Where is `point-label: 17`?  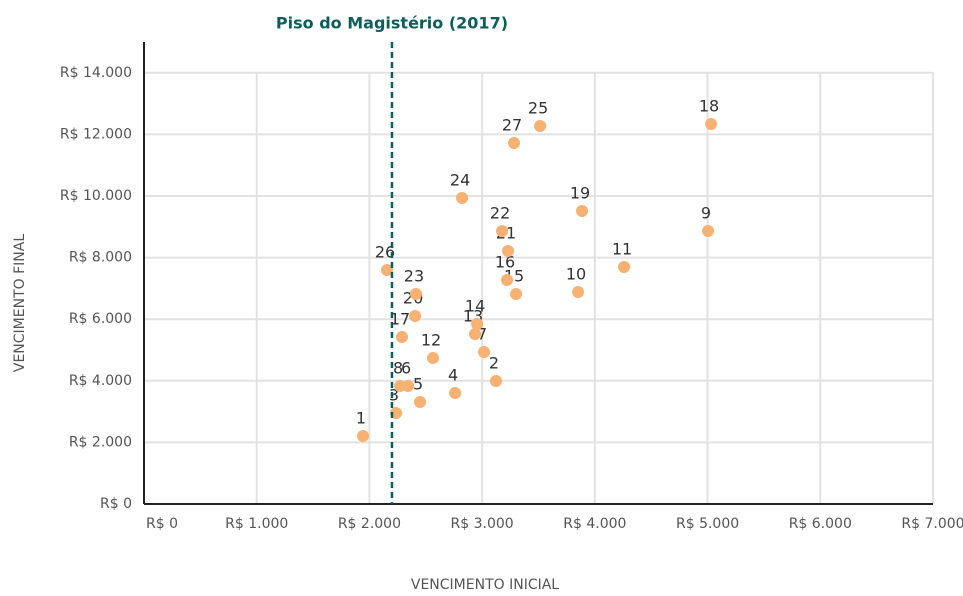 point-label: 17 is located at coordinates (400, 319).